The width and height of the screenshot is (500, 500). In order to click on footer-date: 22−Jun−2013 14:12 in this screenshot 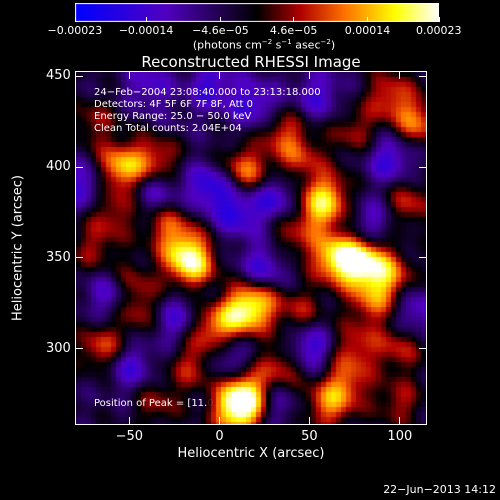, I will do `click(439, 489)`.